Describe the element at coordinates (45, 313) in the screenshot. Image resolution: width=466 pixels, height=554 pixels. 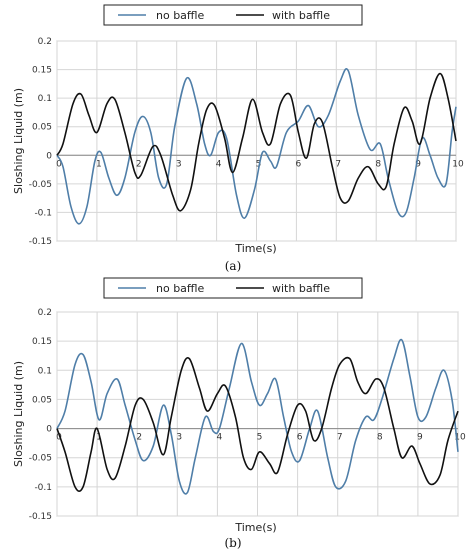
I see `chart-b-y-tick-label: 0.2` at that location.